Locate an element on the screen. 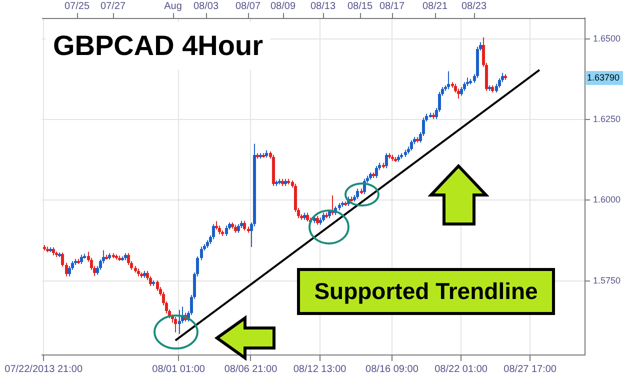 The image size is (623, 380). text: 08/23 is located at coordinates (474, 6).